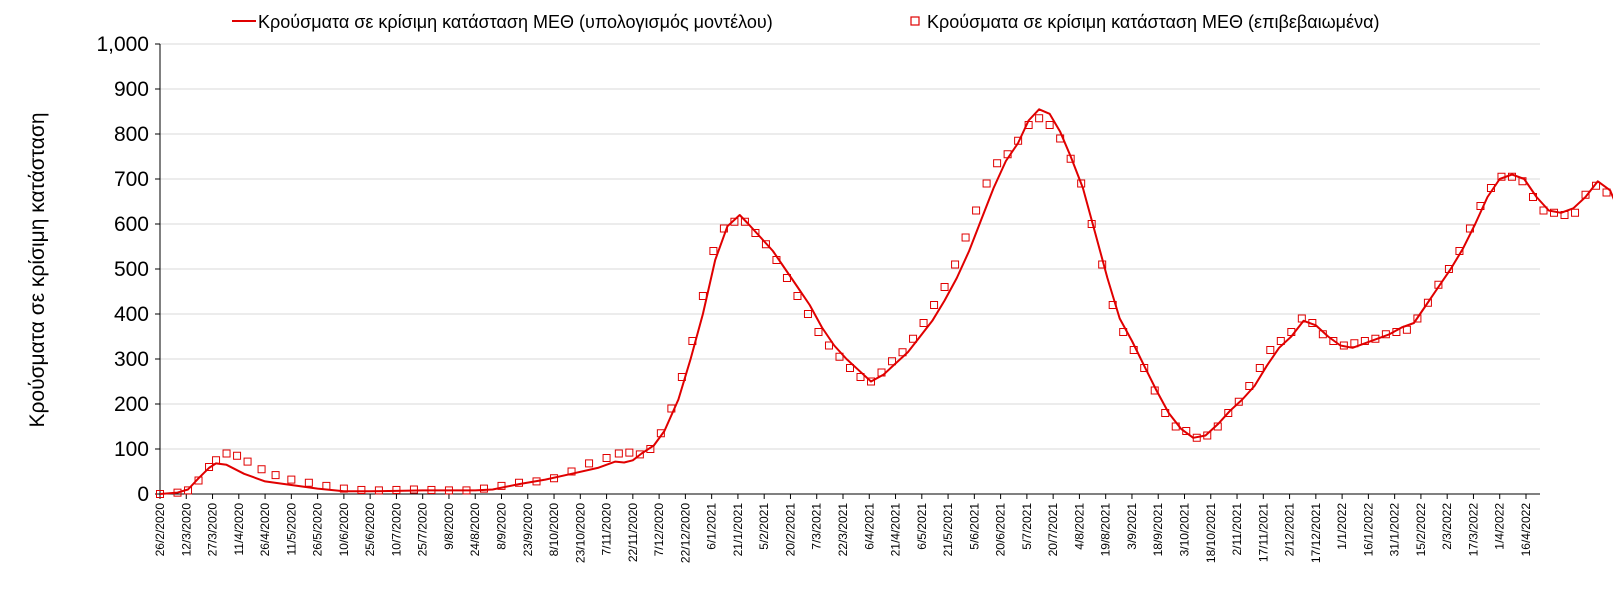 The height and width of the screenshot is (606, 1613). Describe the element at coordinates (869, 526) in the screenshot. I see `x-tick-label: 6/4/2021` at that location.